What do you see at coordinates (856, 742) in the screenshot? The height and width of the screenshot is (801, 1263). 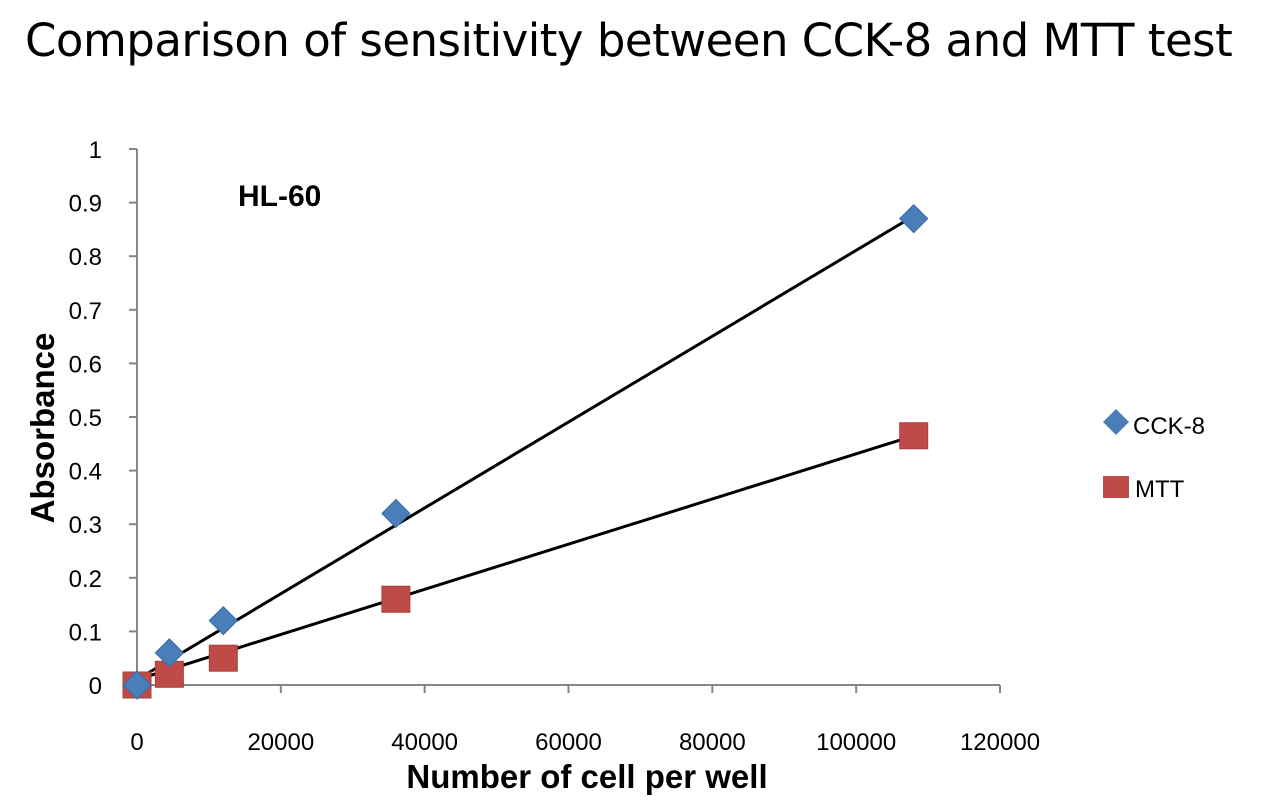 I see `x-tick-label: 100000` at bounding box center [856, 742].